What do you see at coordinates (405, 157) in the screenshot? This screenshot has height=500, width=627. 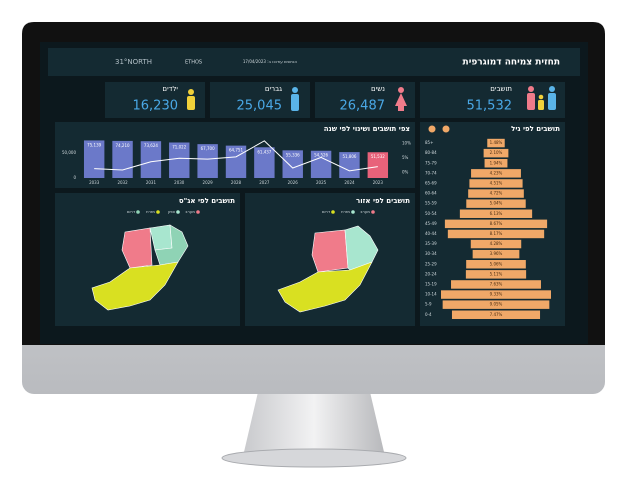 I see `y2-tick-label: 5%` at bounding box center [405, 157].